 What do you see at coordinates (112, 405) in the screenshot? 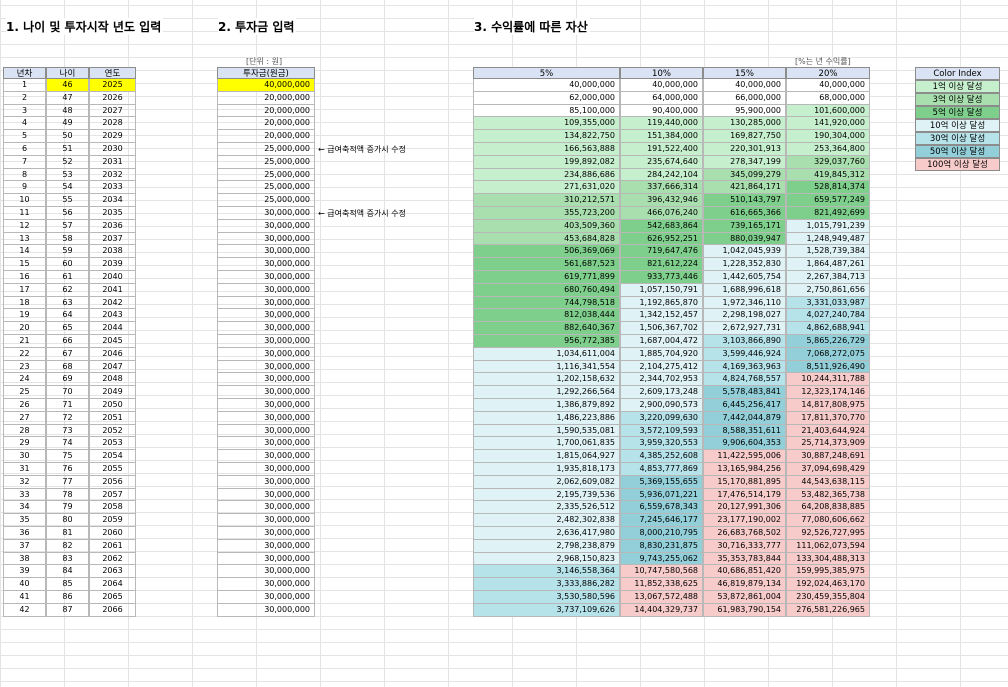
I see `year-cell: 2050` at bounding box center [112, 405].